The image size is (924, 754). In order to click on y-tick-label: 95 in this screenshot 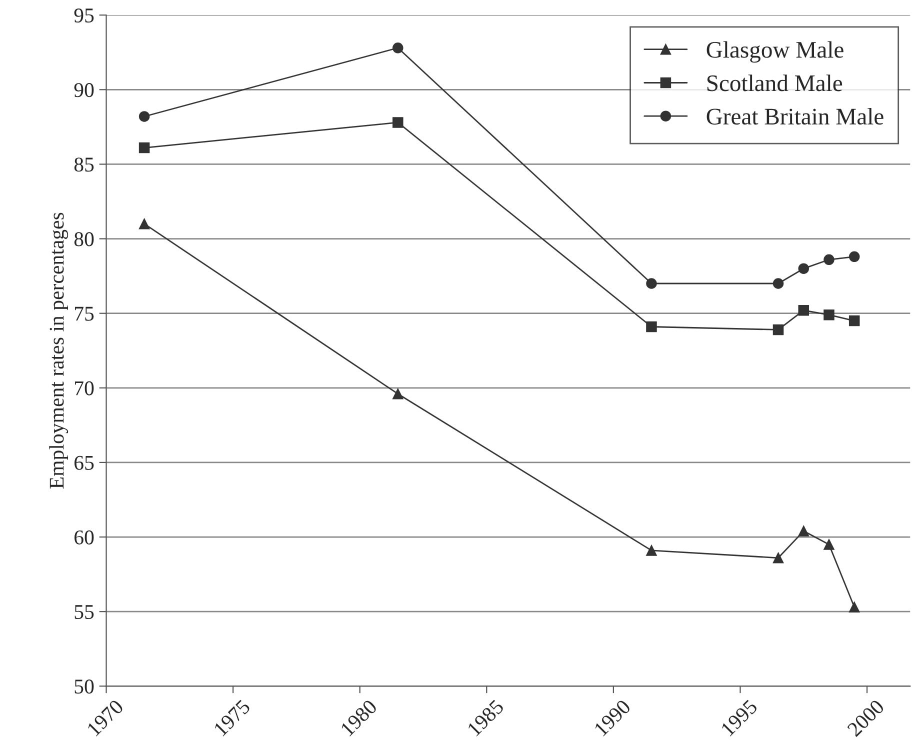, I will do `click(84, 15)`.